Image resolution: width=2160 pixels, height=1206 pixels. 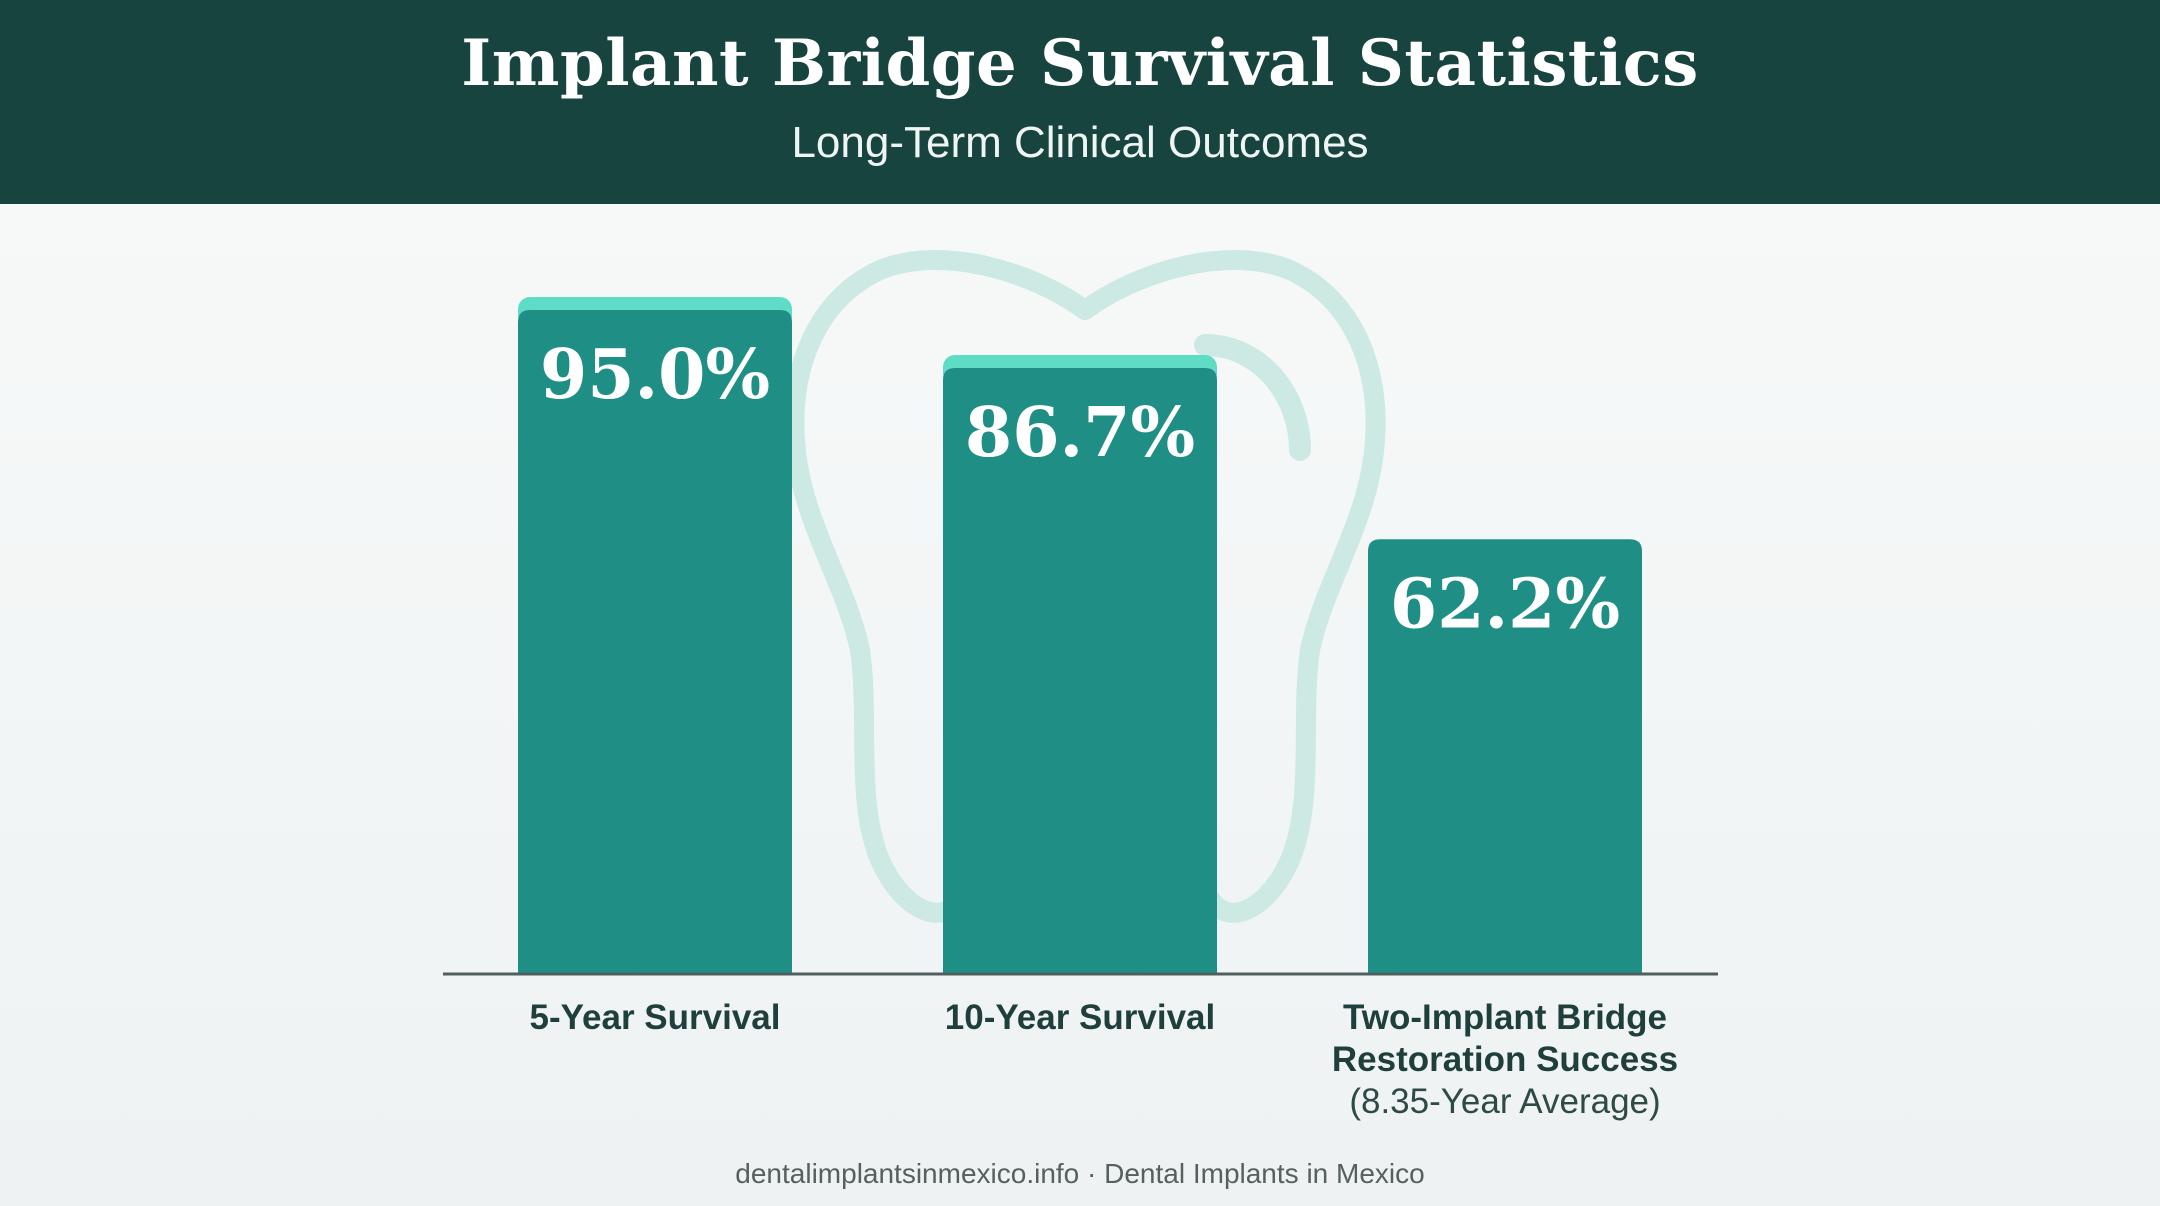 I want to click on bar-value-label: 95.0%, so click(x=655, y=375).